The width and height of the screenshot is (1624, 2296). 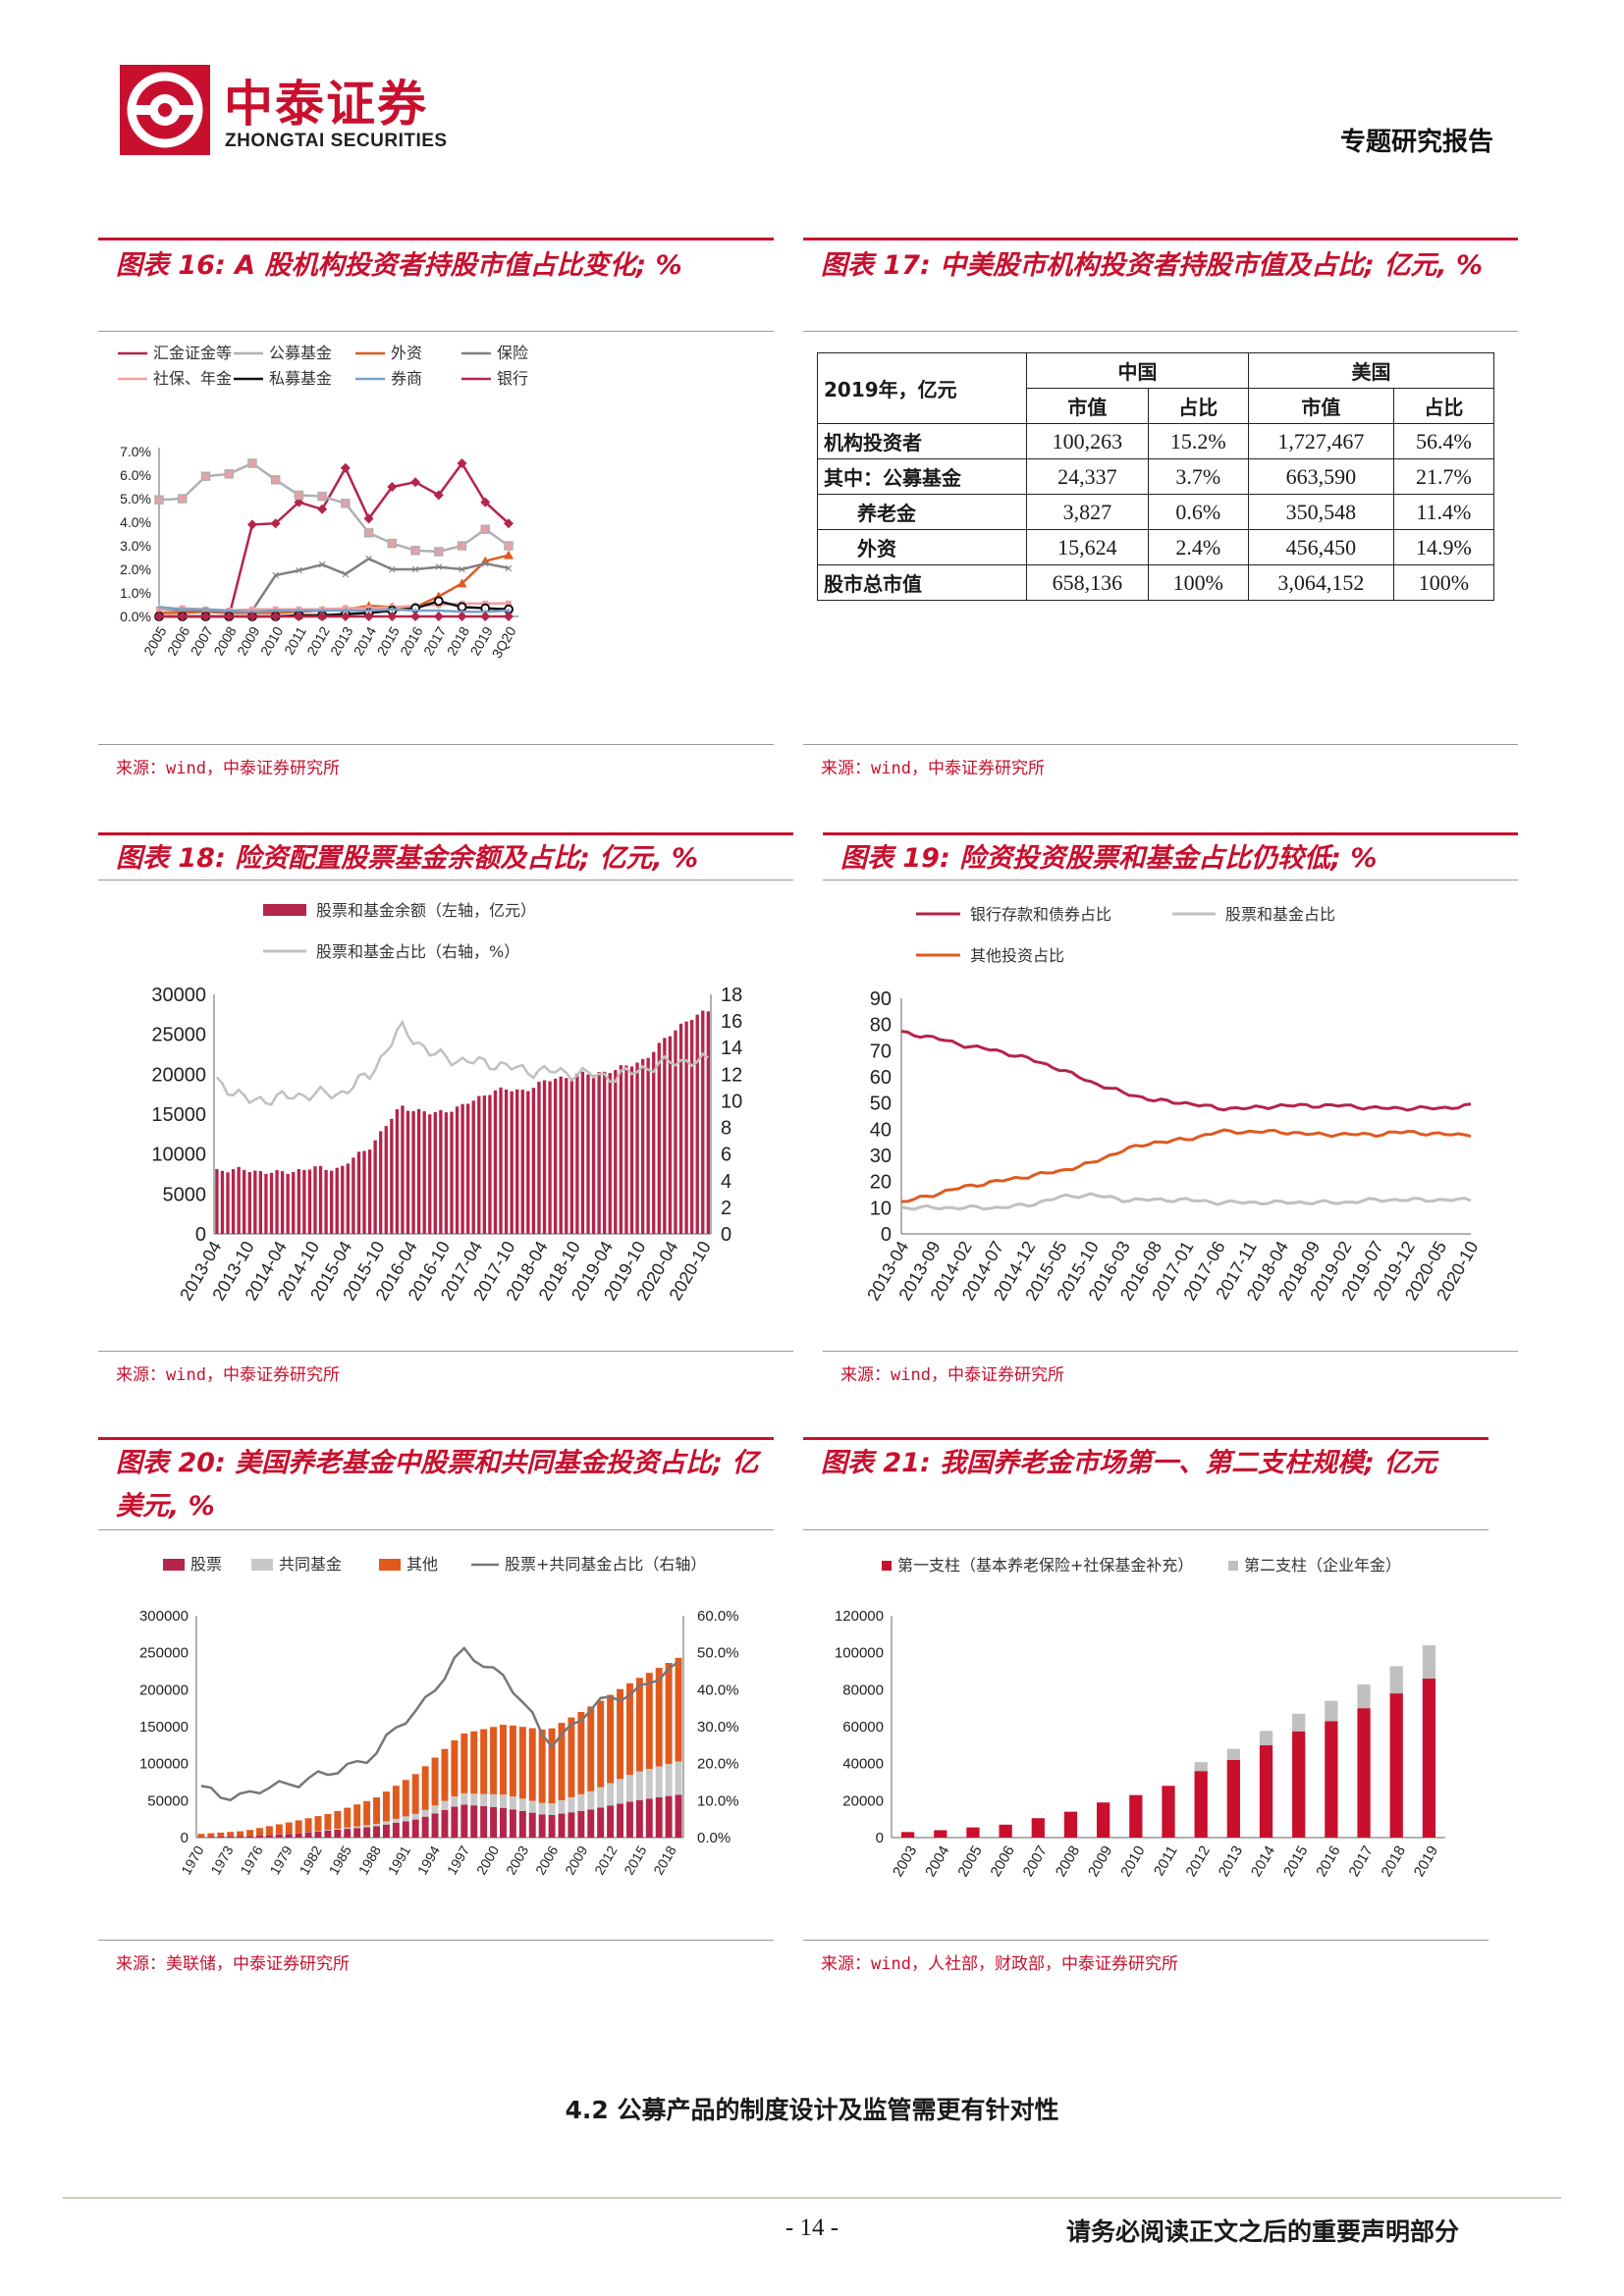 I want to click on legend-swatch, so click(x=887, y=1566).